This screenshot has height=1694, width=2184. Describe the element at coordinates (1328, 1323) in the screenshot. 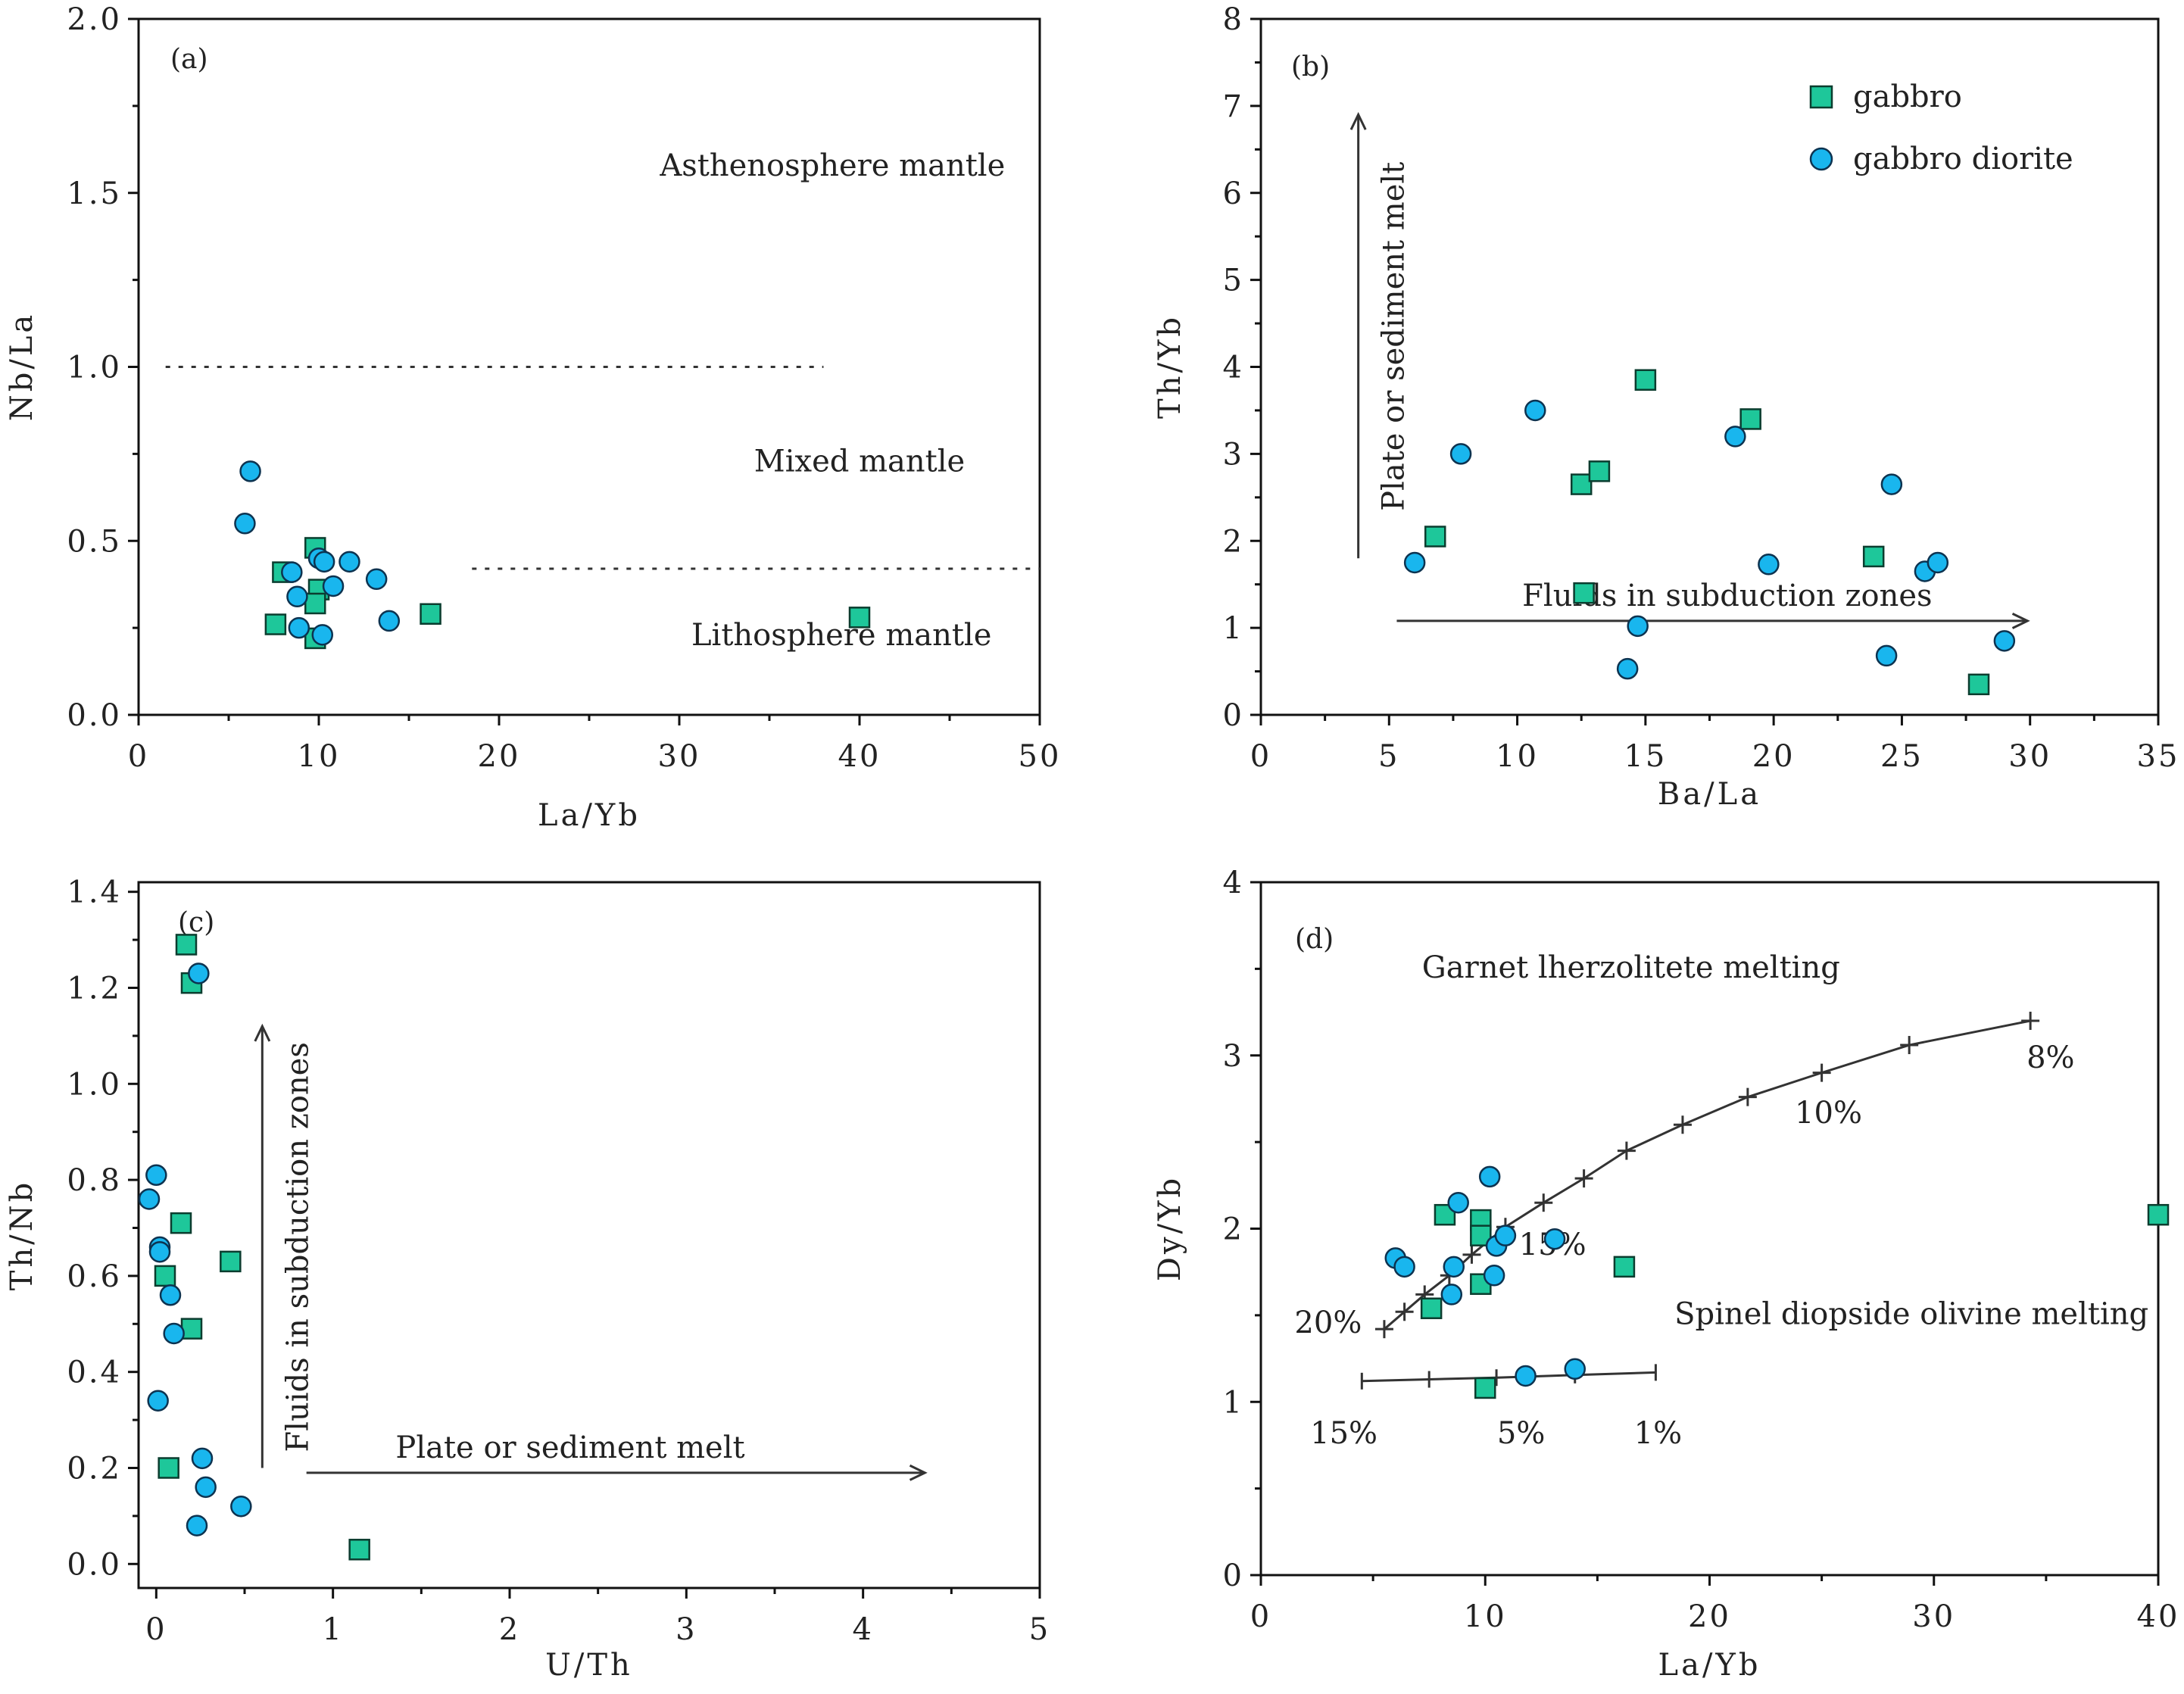

I see `annotation: 20%` at that location.